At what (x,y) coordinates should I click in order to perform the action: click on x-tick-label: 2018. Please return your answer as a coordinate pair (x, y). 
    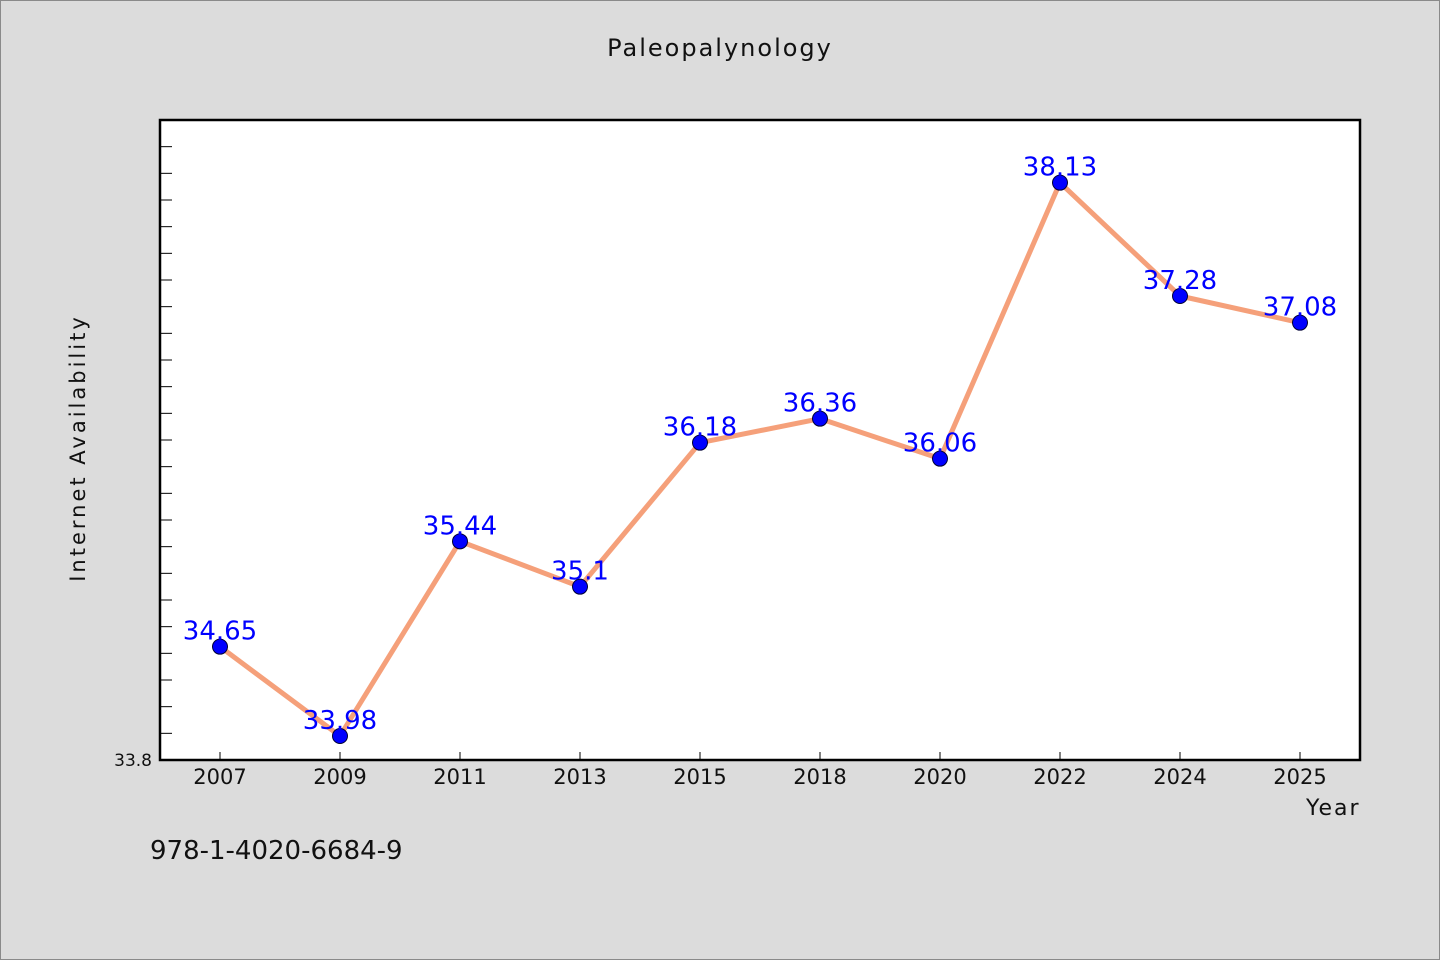
    Looking at the image, I should click on (819, 777).